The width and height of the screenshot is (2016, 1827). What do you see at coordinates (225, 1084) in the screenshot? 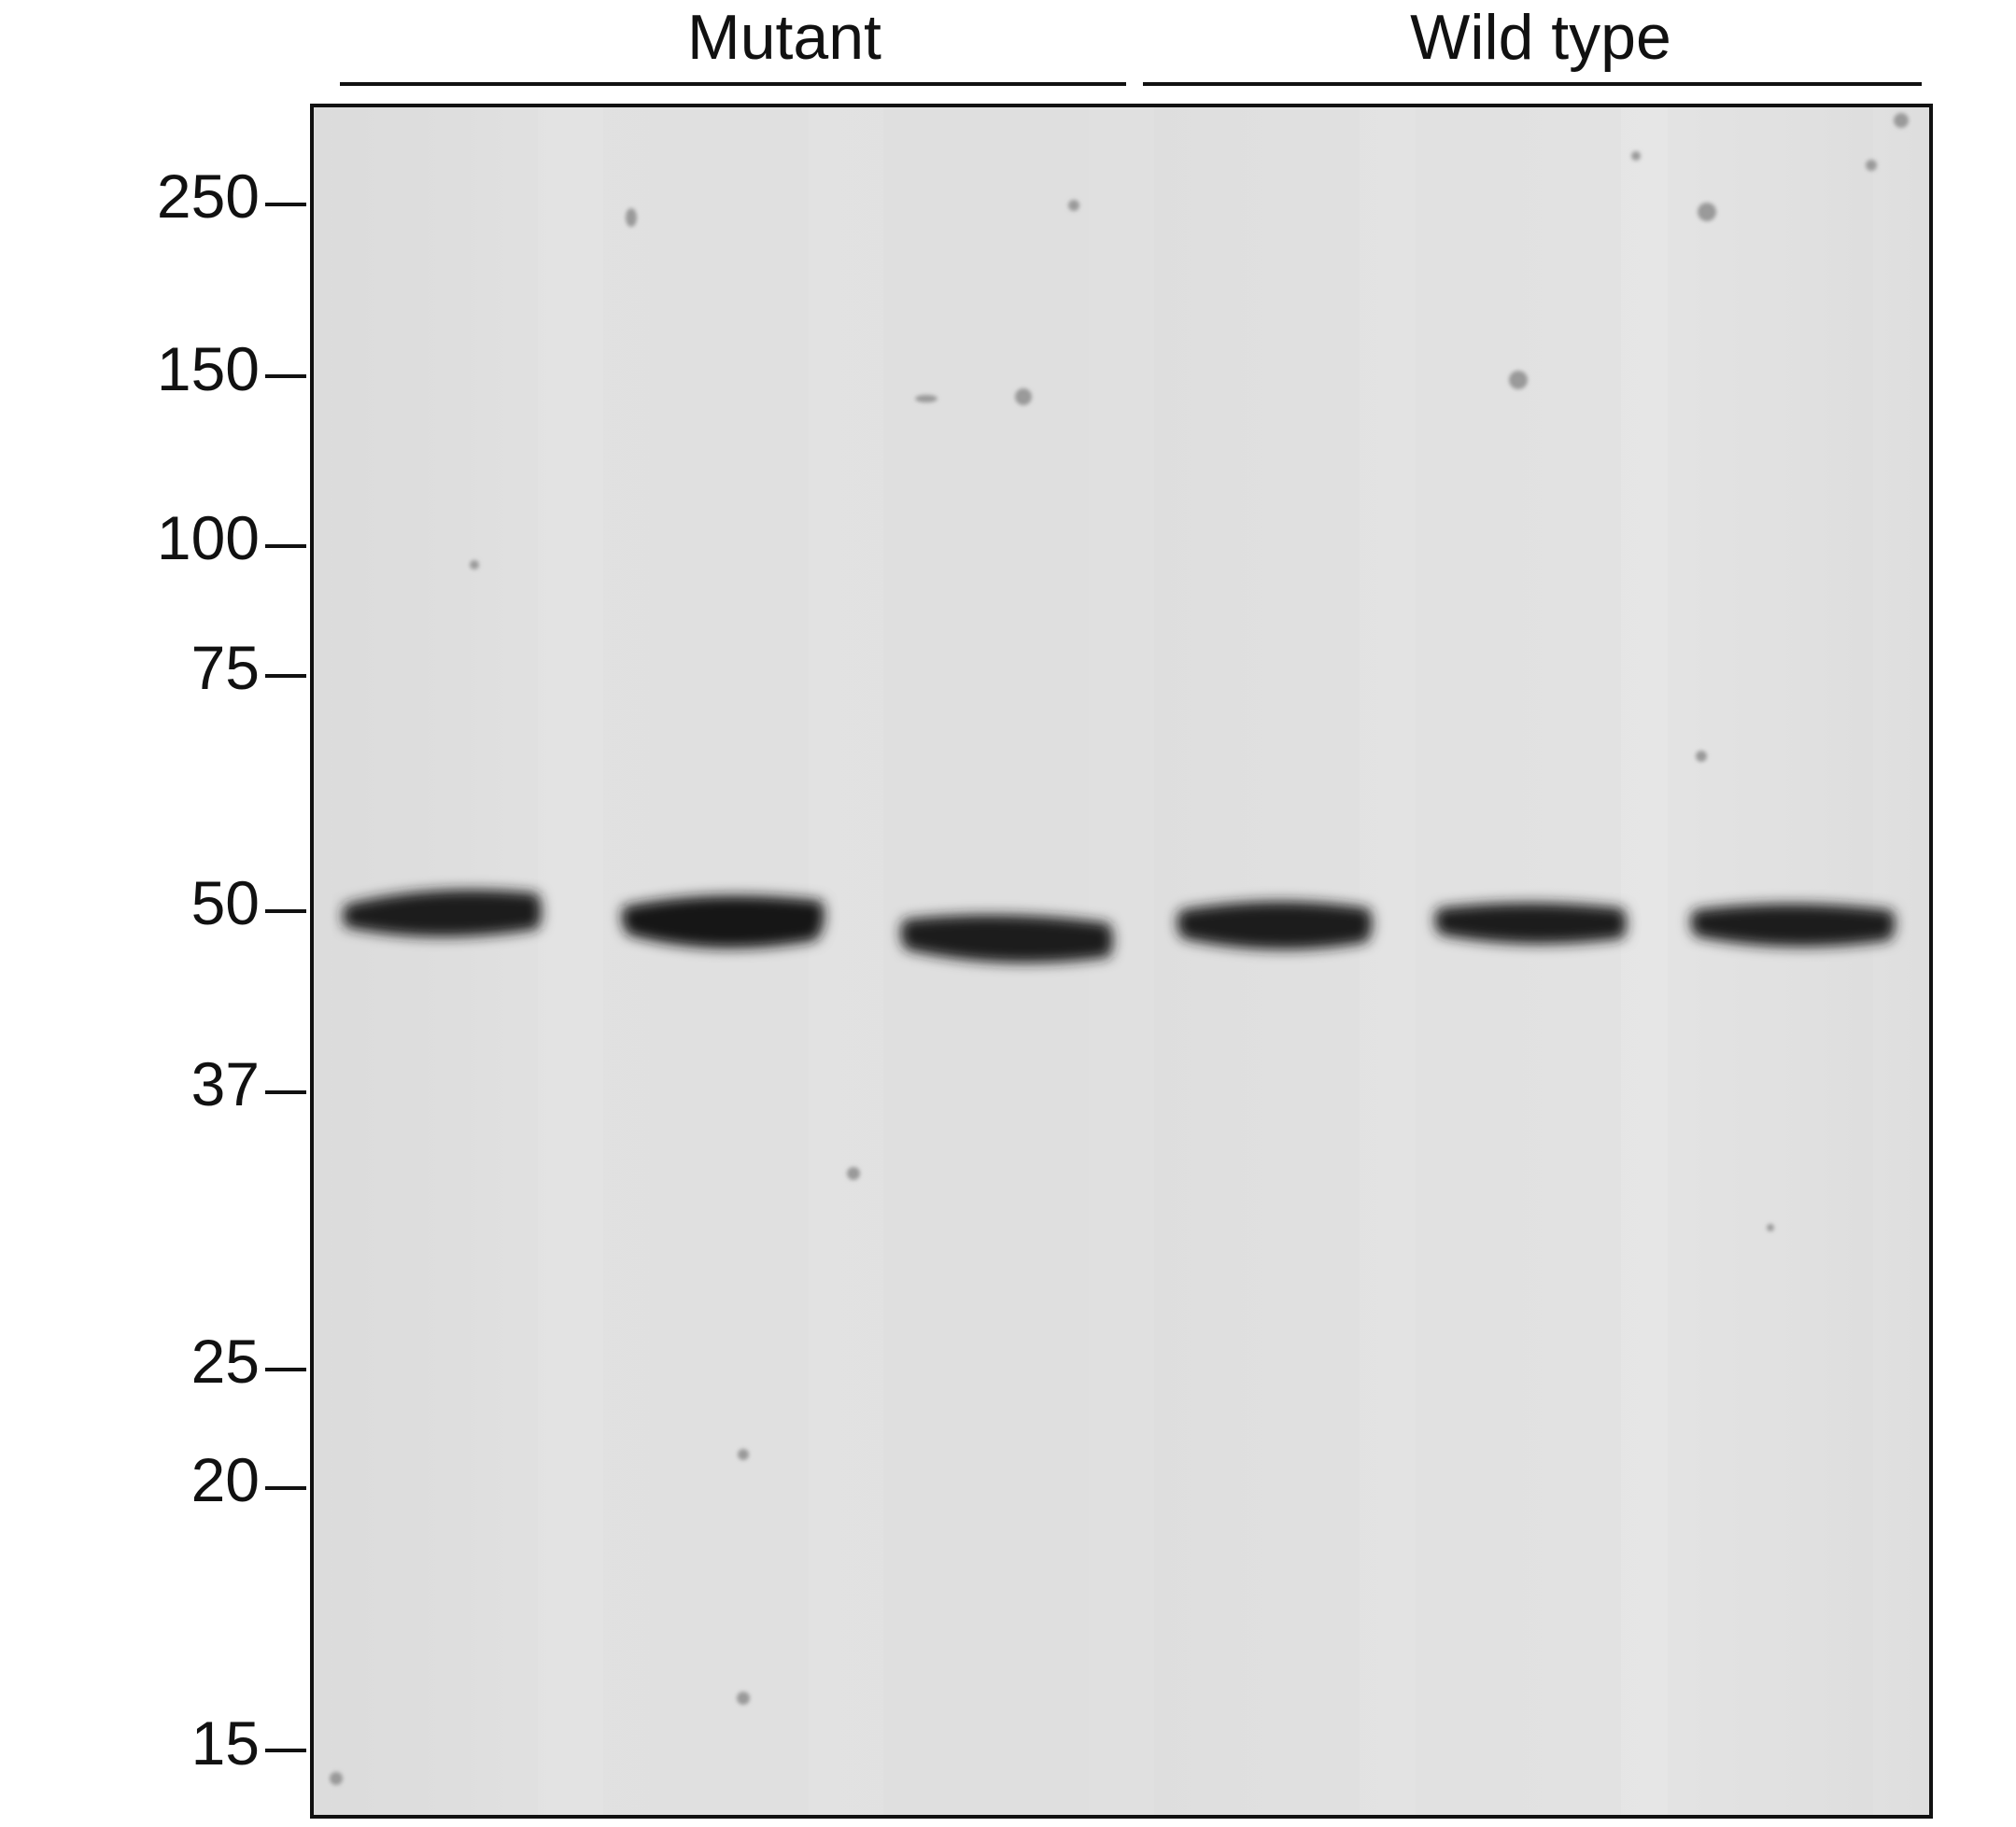
I see `marker-label-37: 37` at bounding box center [225, 1084].